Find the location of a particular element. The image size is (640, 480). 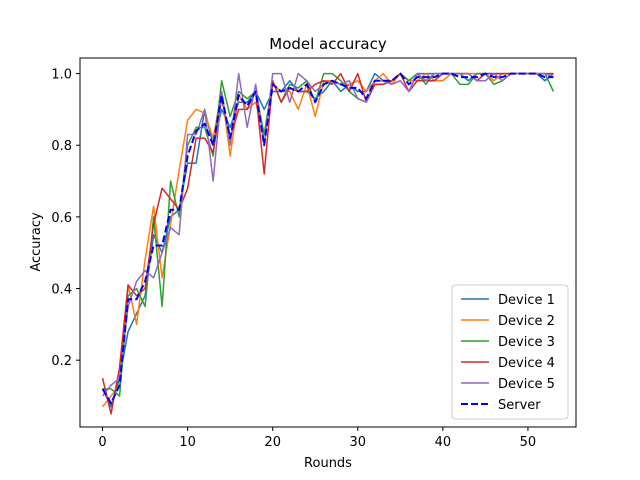

legend-label: Server is located at coordinates (519, 405).